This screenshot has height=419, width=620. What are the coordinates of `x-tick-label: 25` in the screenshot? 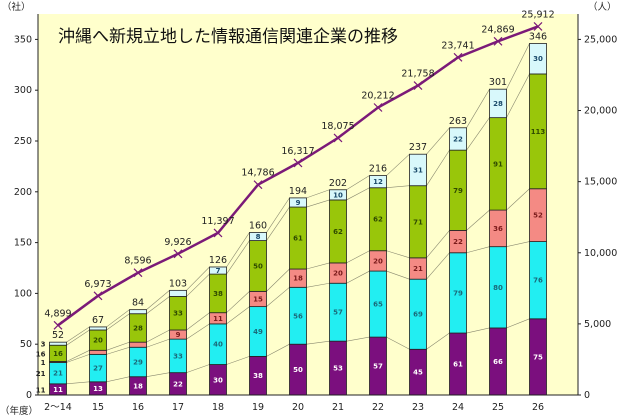 It's located at (498, 407).